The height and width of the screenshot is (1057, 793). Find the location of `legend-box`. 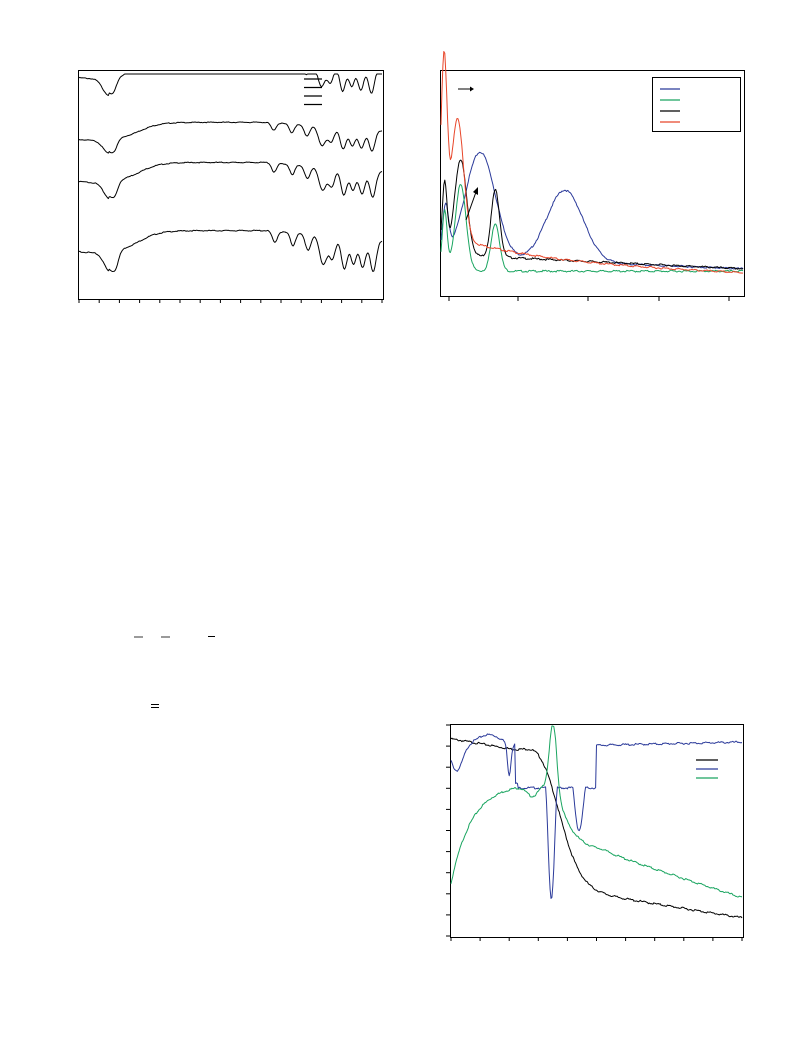

legend-box is located at coordinates (696, 104).